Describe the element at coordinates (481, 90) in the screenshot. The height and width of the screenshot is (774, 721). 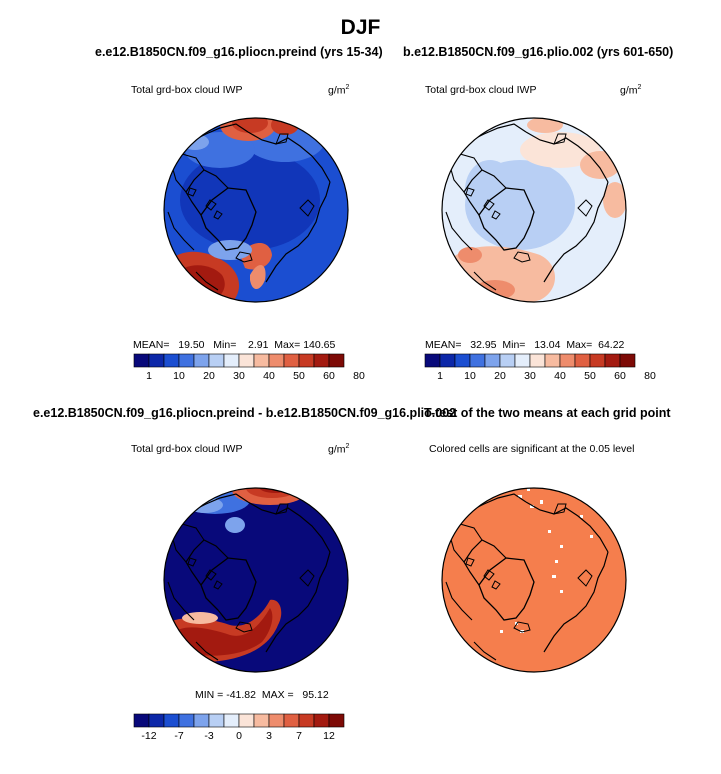
I see `panel2-variable-label: Total grd-box cloud IWP` at that location.